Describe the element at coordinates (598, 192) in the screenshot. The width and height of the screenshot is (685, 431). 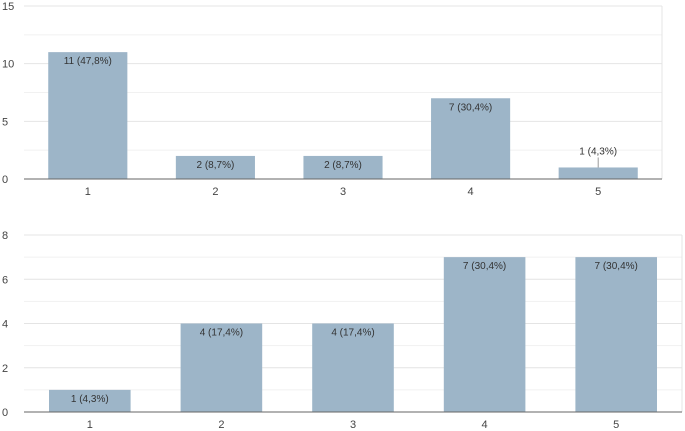
I see `chart0-x-tick-label: 5` at that location.